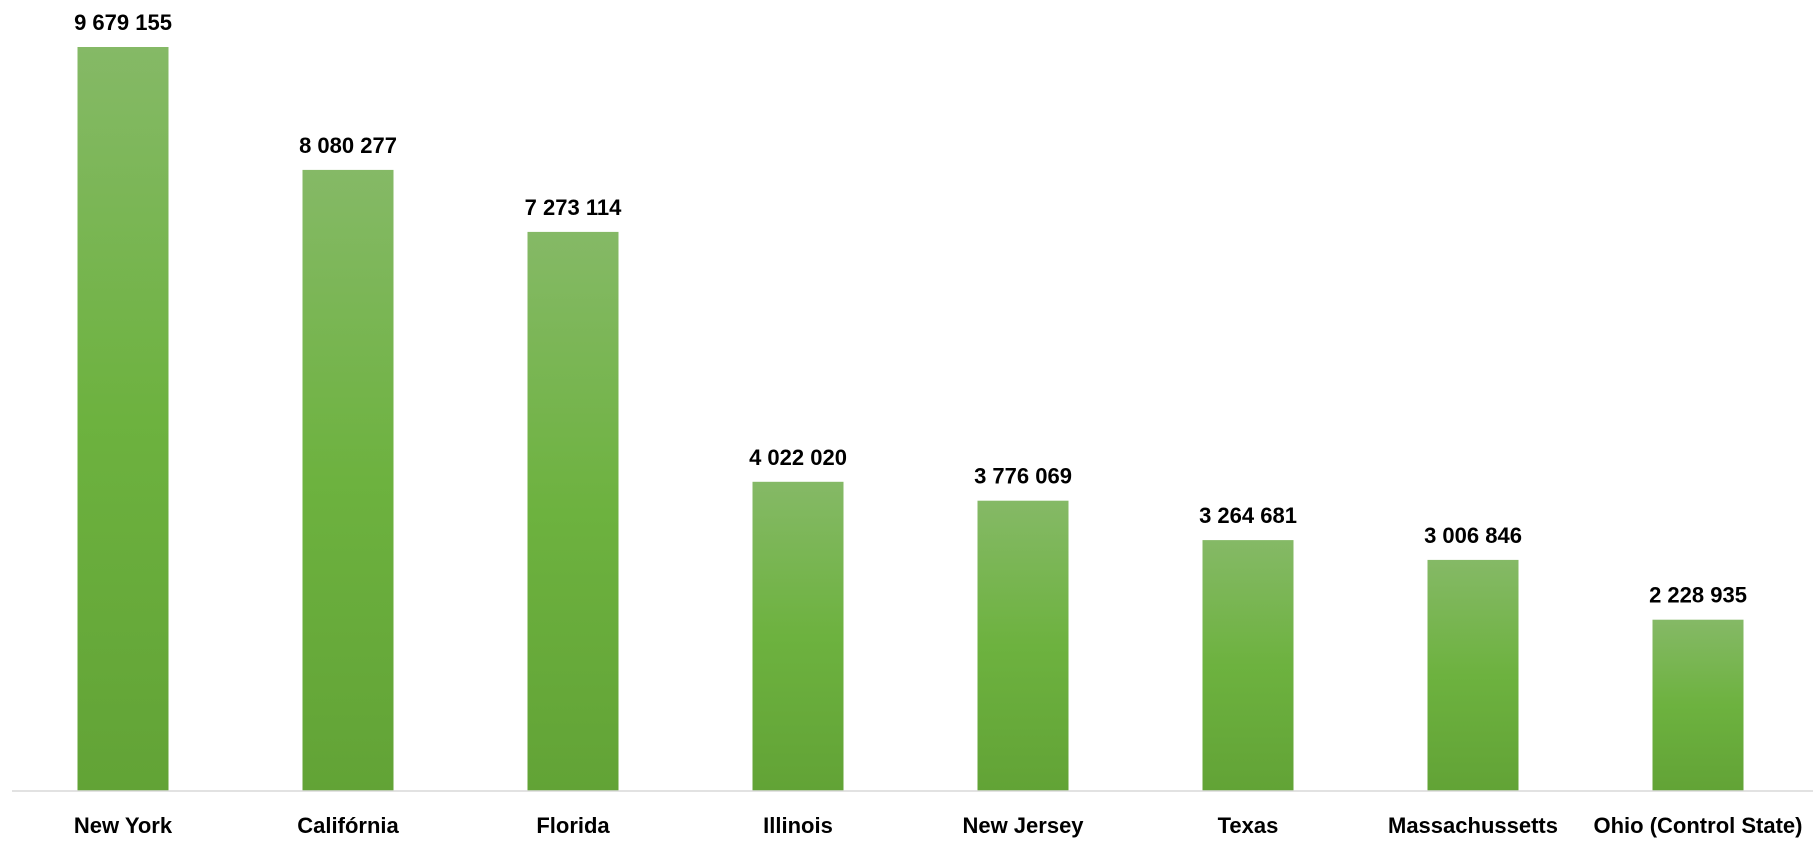  I want to click on category-label-1: Califórnia, so click(348, 825).